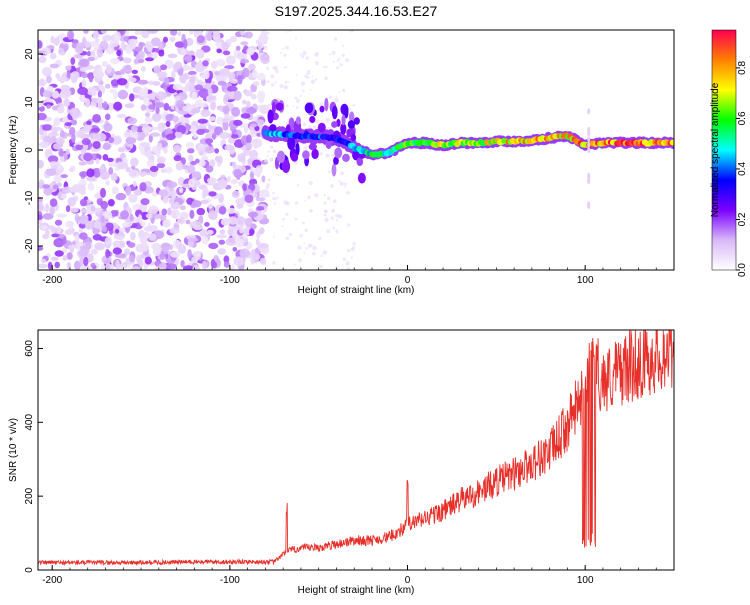 The image size is (750, 605). Describe the element at coordinates (715, 149) in the screenshot. I see `colorbar-label: Normalized spectral amplitude` at that location.